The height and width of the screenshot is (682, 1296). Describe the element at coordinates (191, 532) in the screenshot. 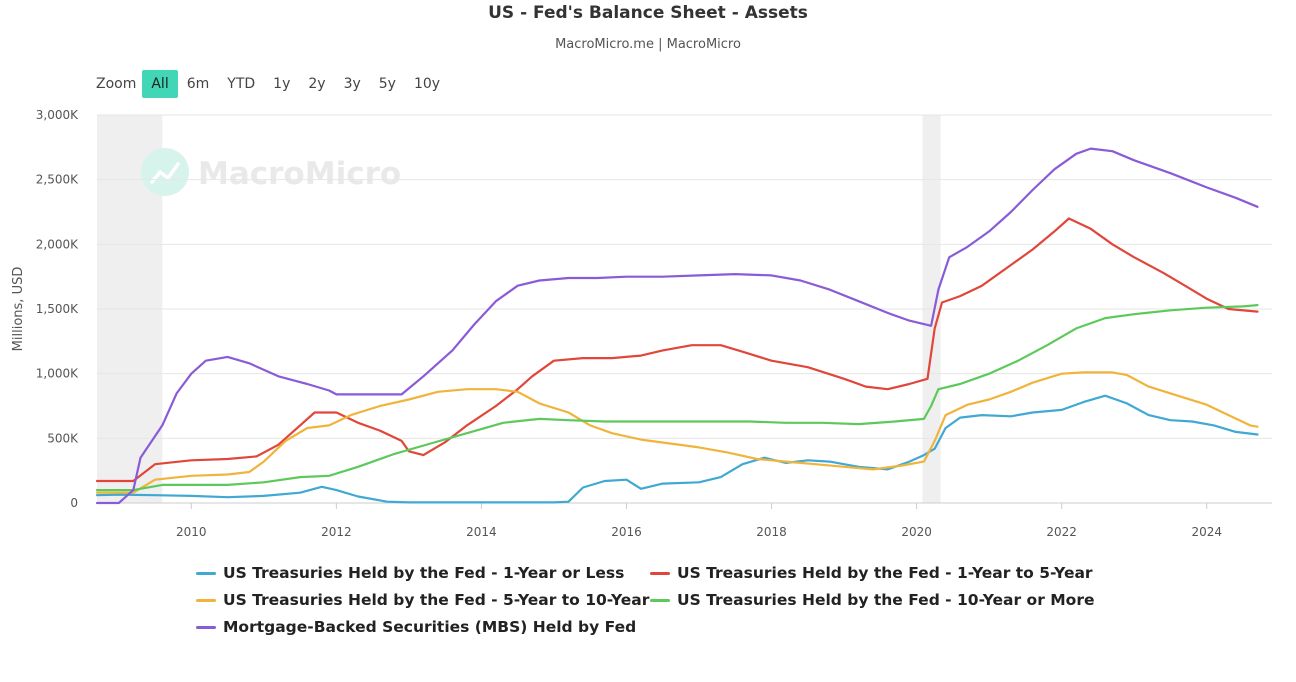

I see `x-tick-label: 2010` at that location.